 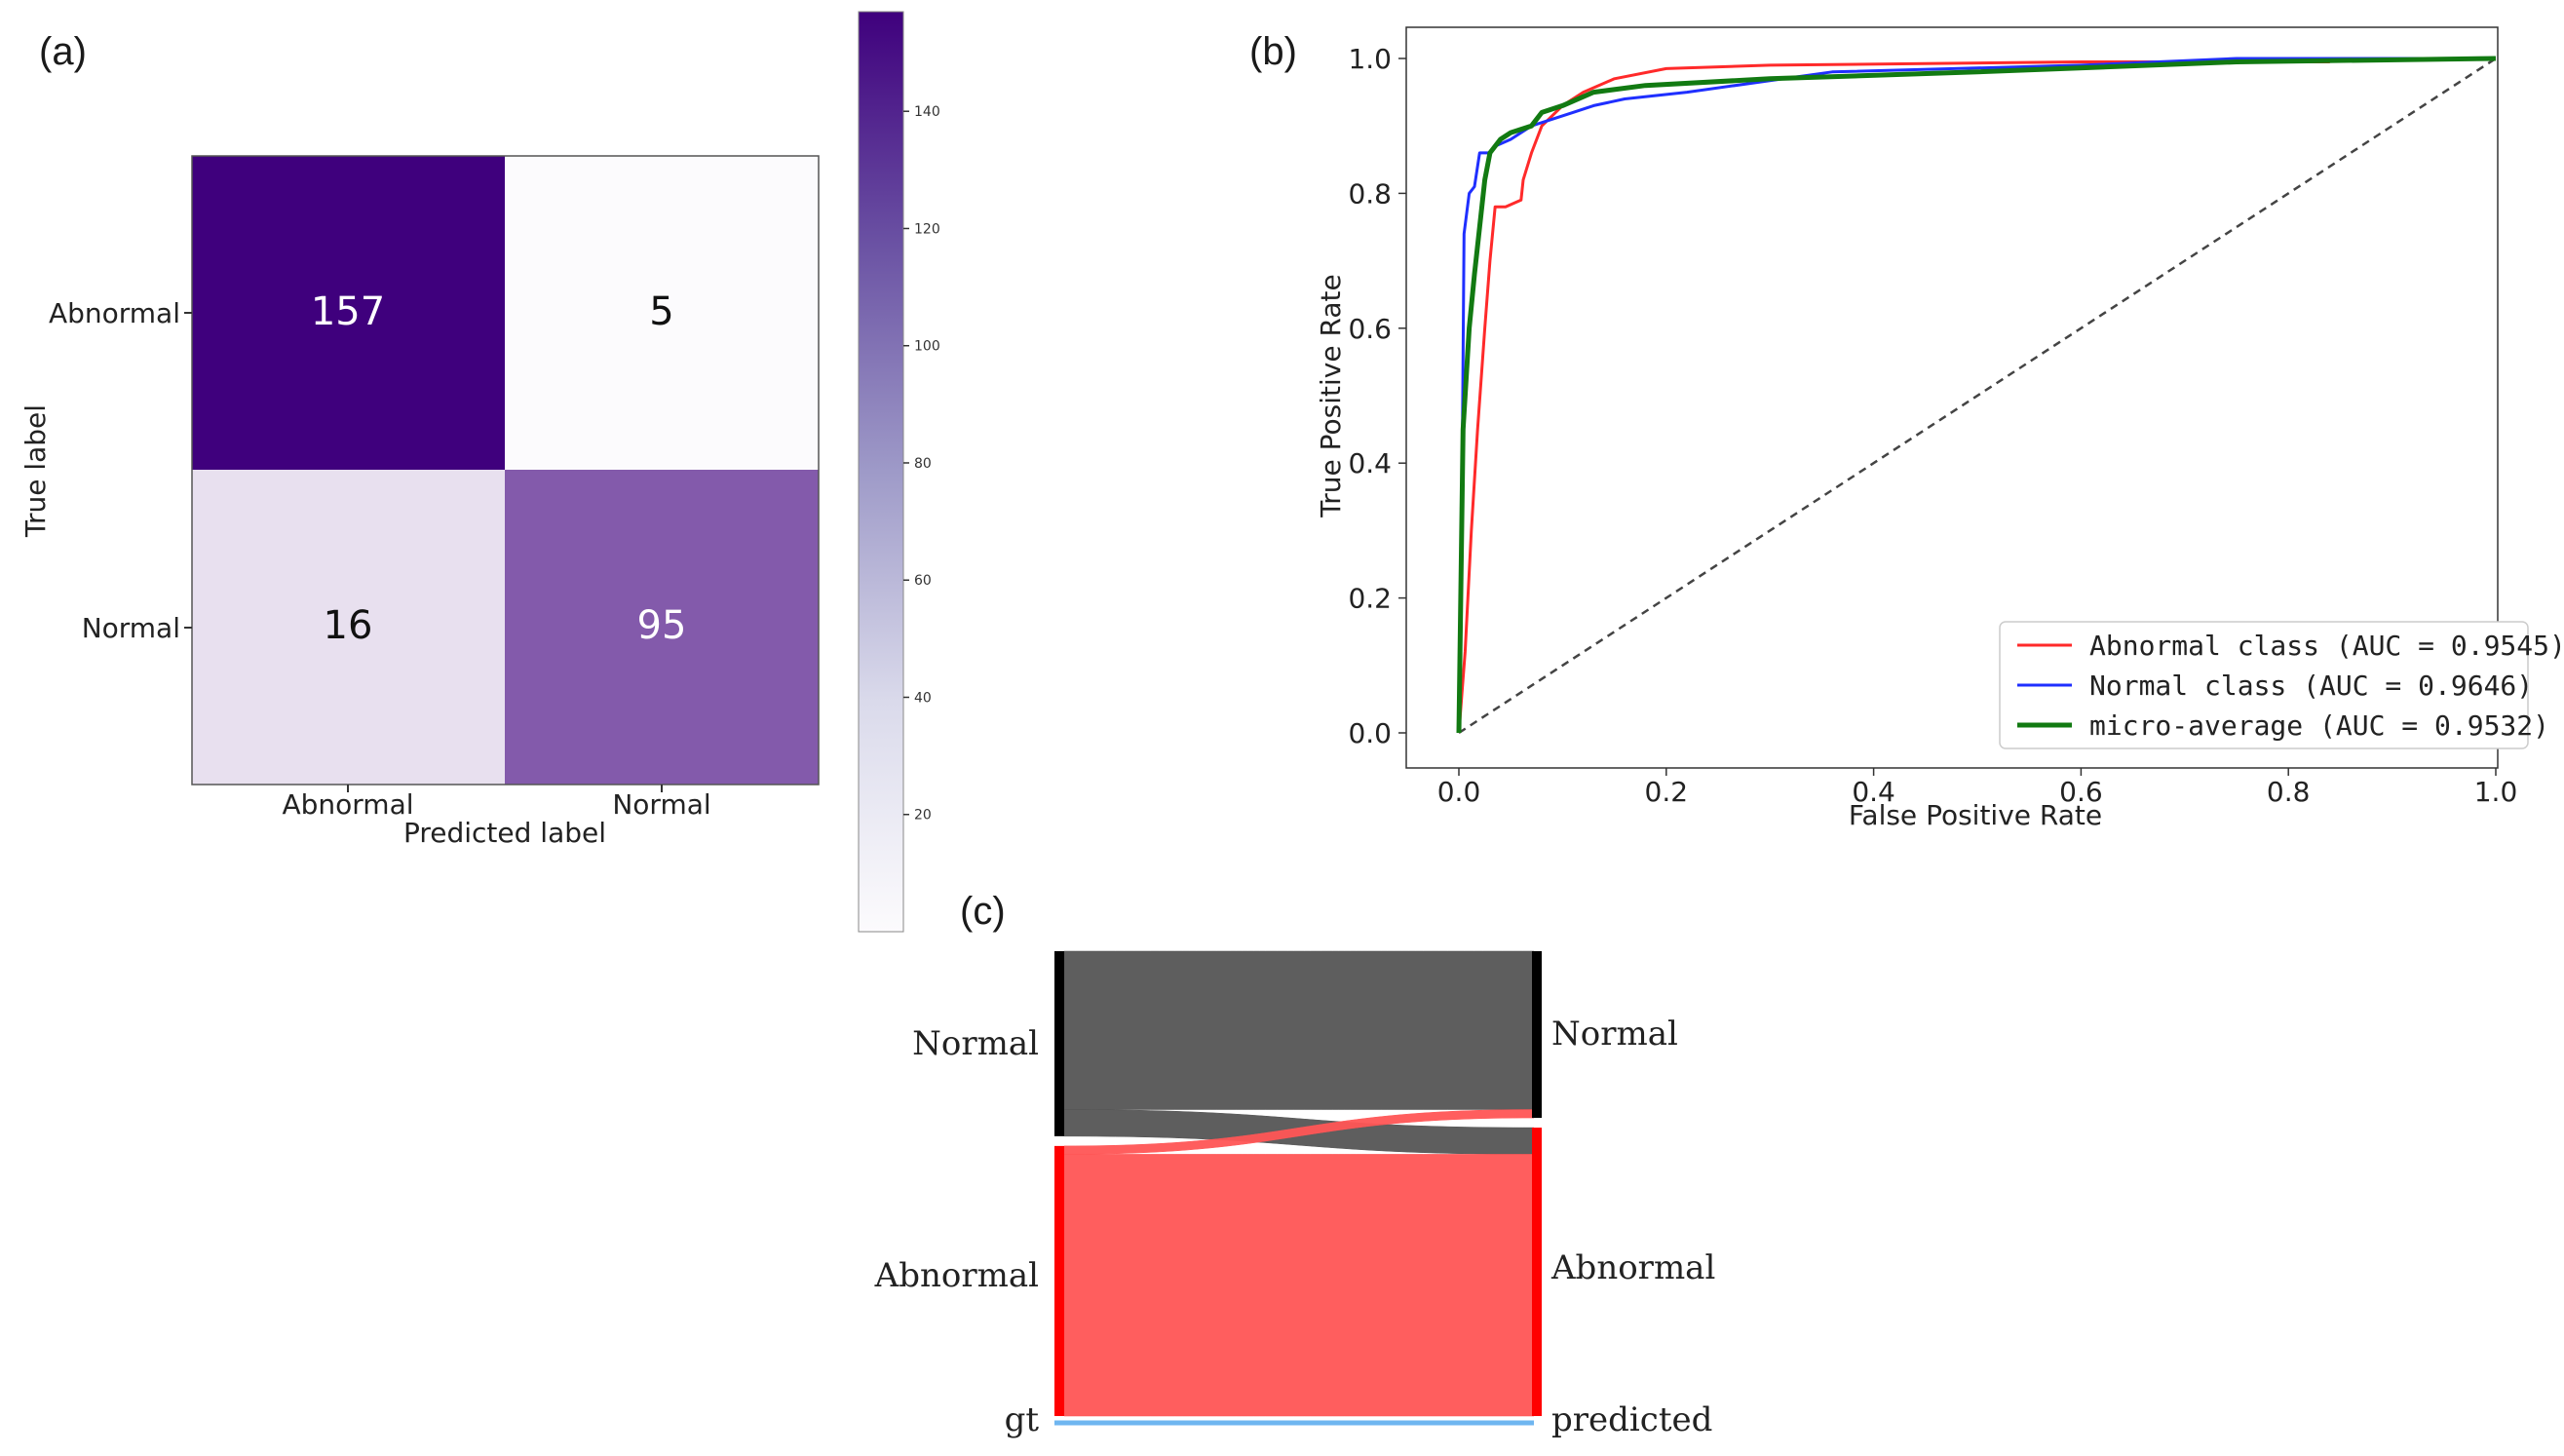 What do you see at coordinates (956, 1275) in the screenshot?
I see `sankey-left-label-abnormal: Abnormal` at bounding box center [956, 1275].